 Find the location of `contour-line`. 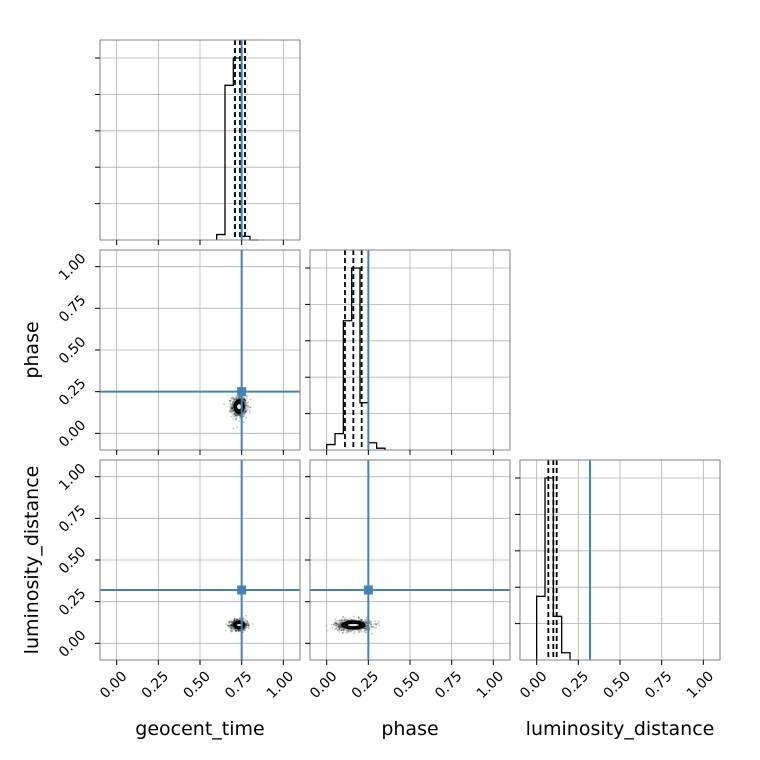

contour-line is located at coordinates (353, 625).